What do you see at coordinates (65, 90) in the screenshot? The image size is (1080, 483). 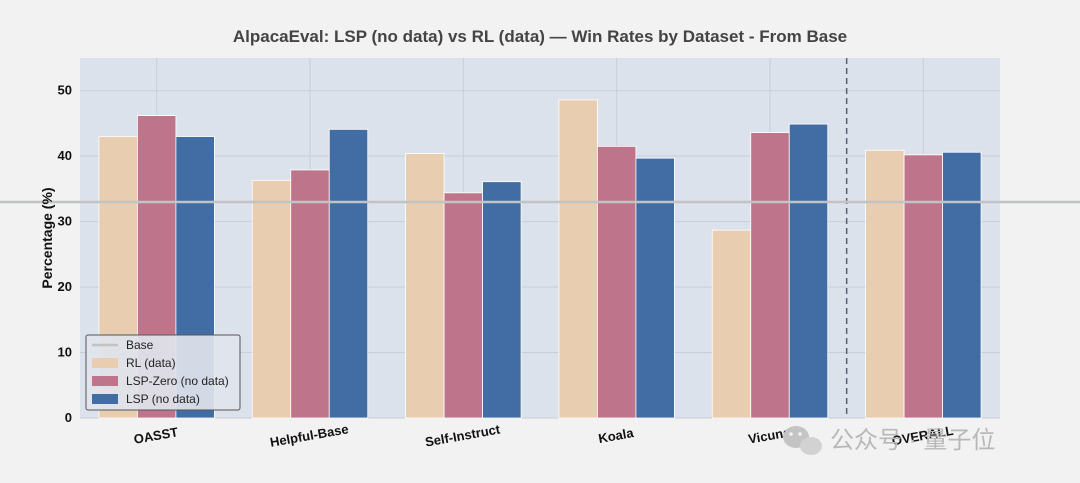 I see `y-tick-label: 50` at bounding box center [65, 90].